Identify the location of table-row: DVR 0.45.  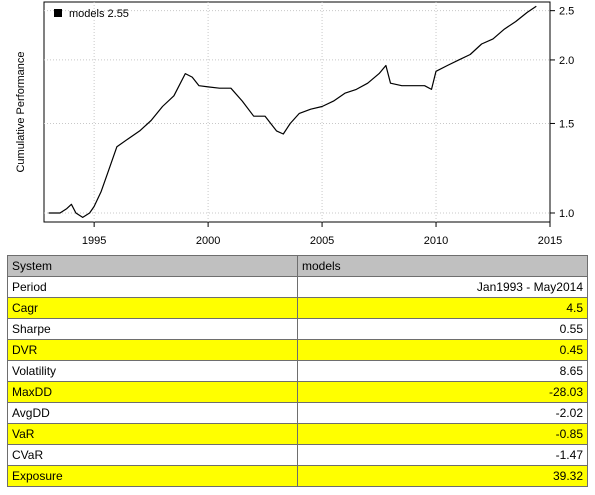
(297, 350).